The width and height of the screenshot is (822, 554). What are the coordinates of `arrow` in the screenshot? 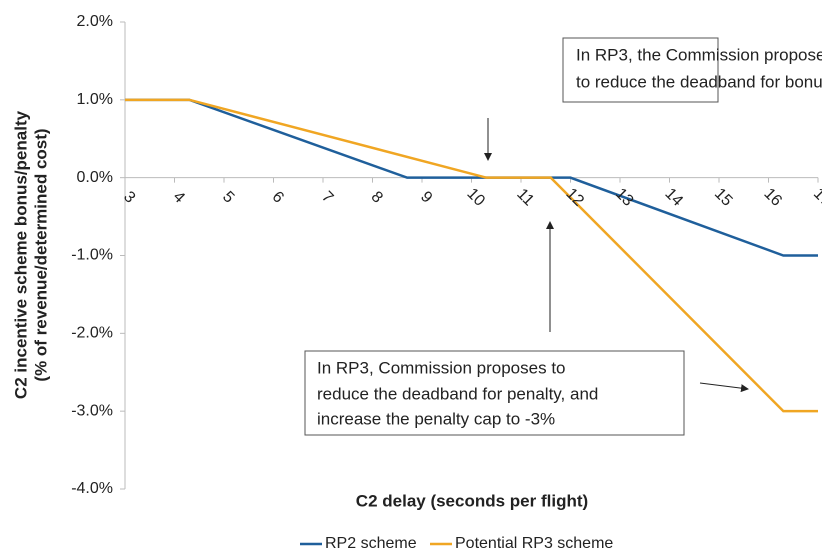 It's located at (724, 387).